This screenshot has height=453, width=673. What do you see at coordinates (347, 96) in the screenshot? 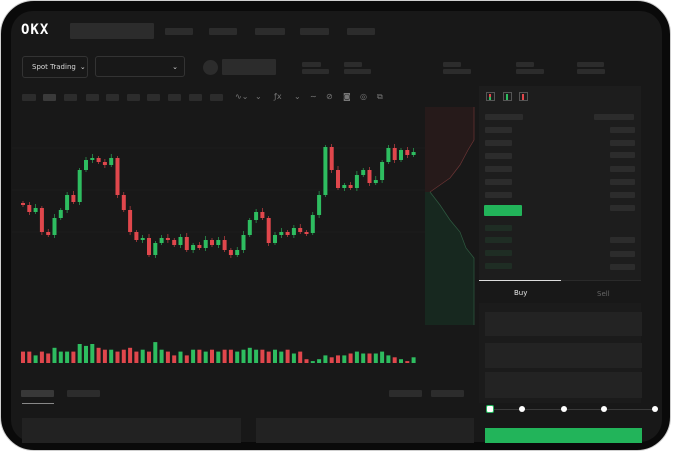
I see `camera-icon: ◙` at bounding box center [347, 96].